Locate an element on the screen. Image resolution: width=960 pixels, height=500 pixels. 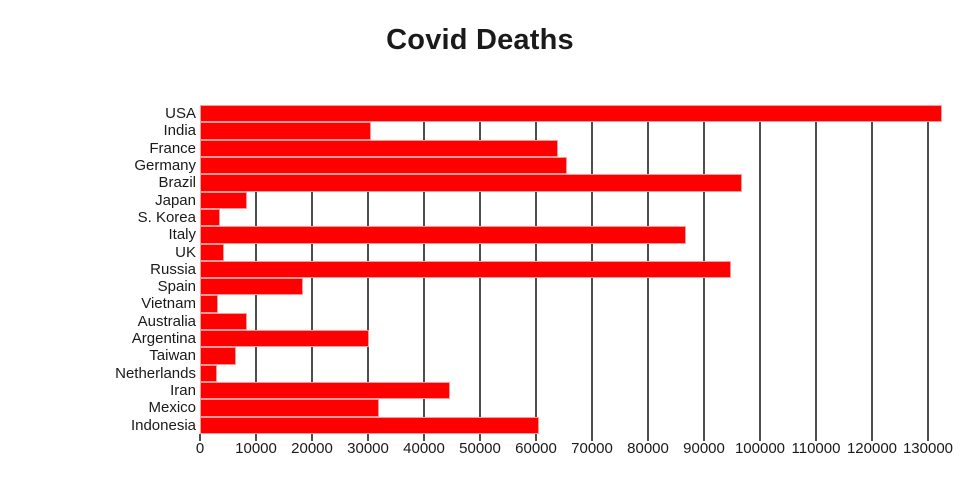
bar-iran is located at coordinates (325, 391).